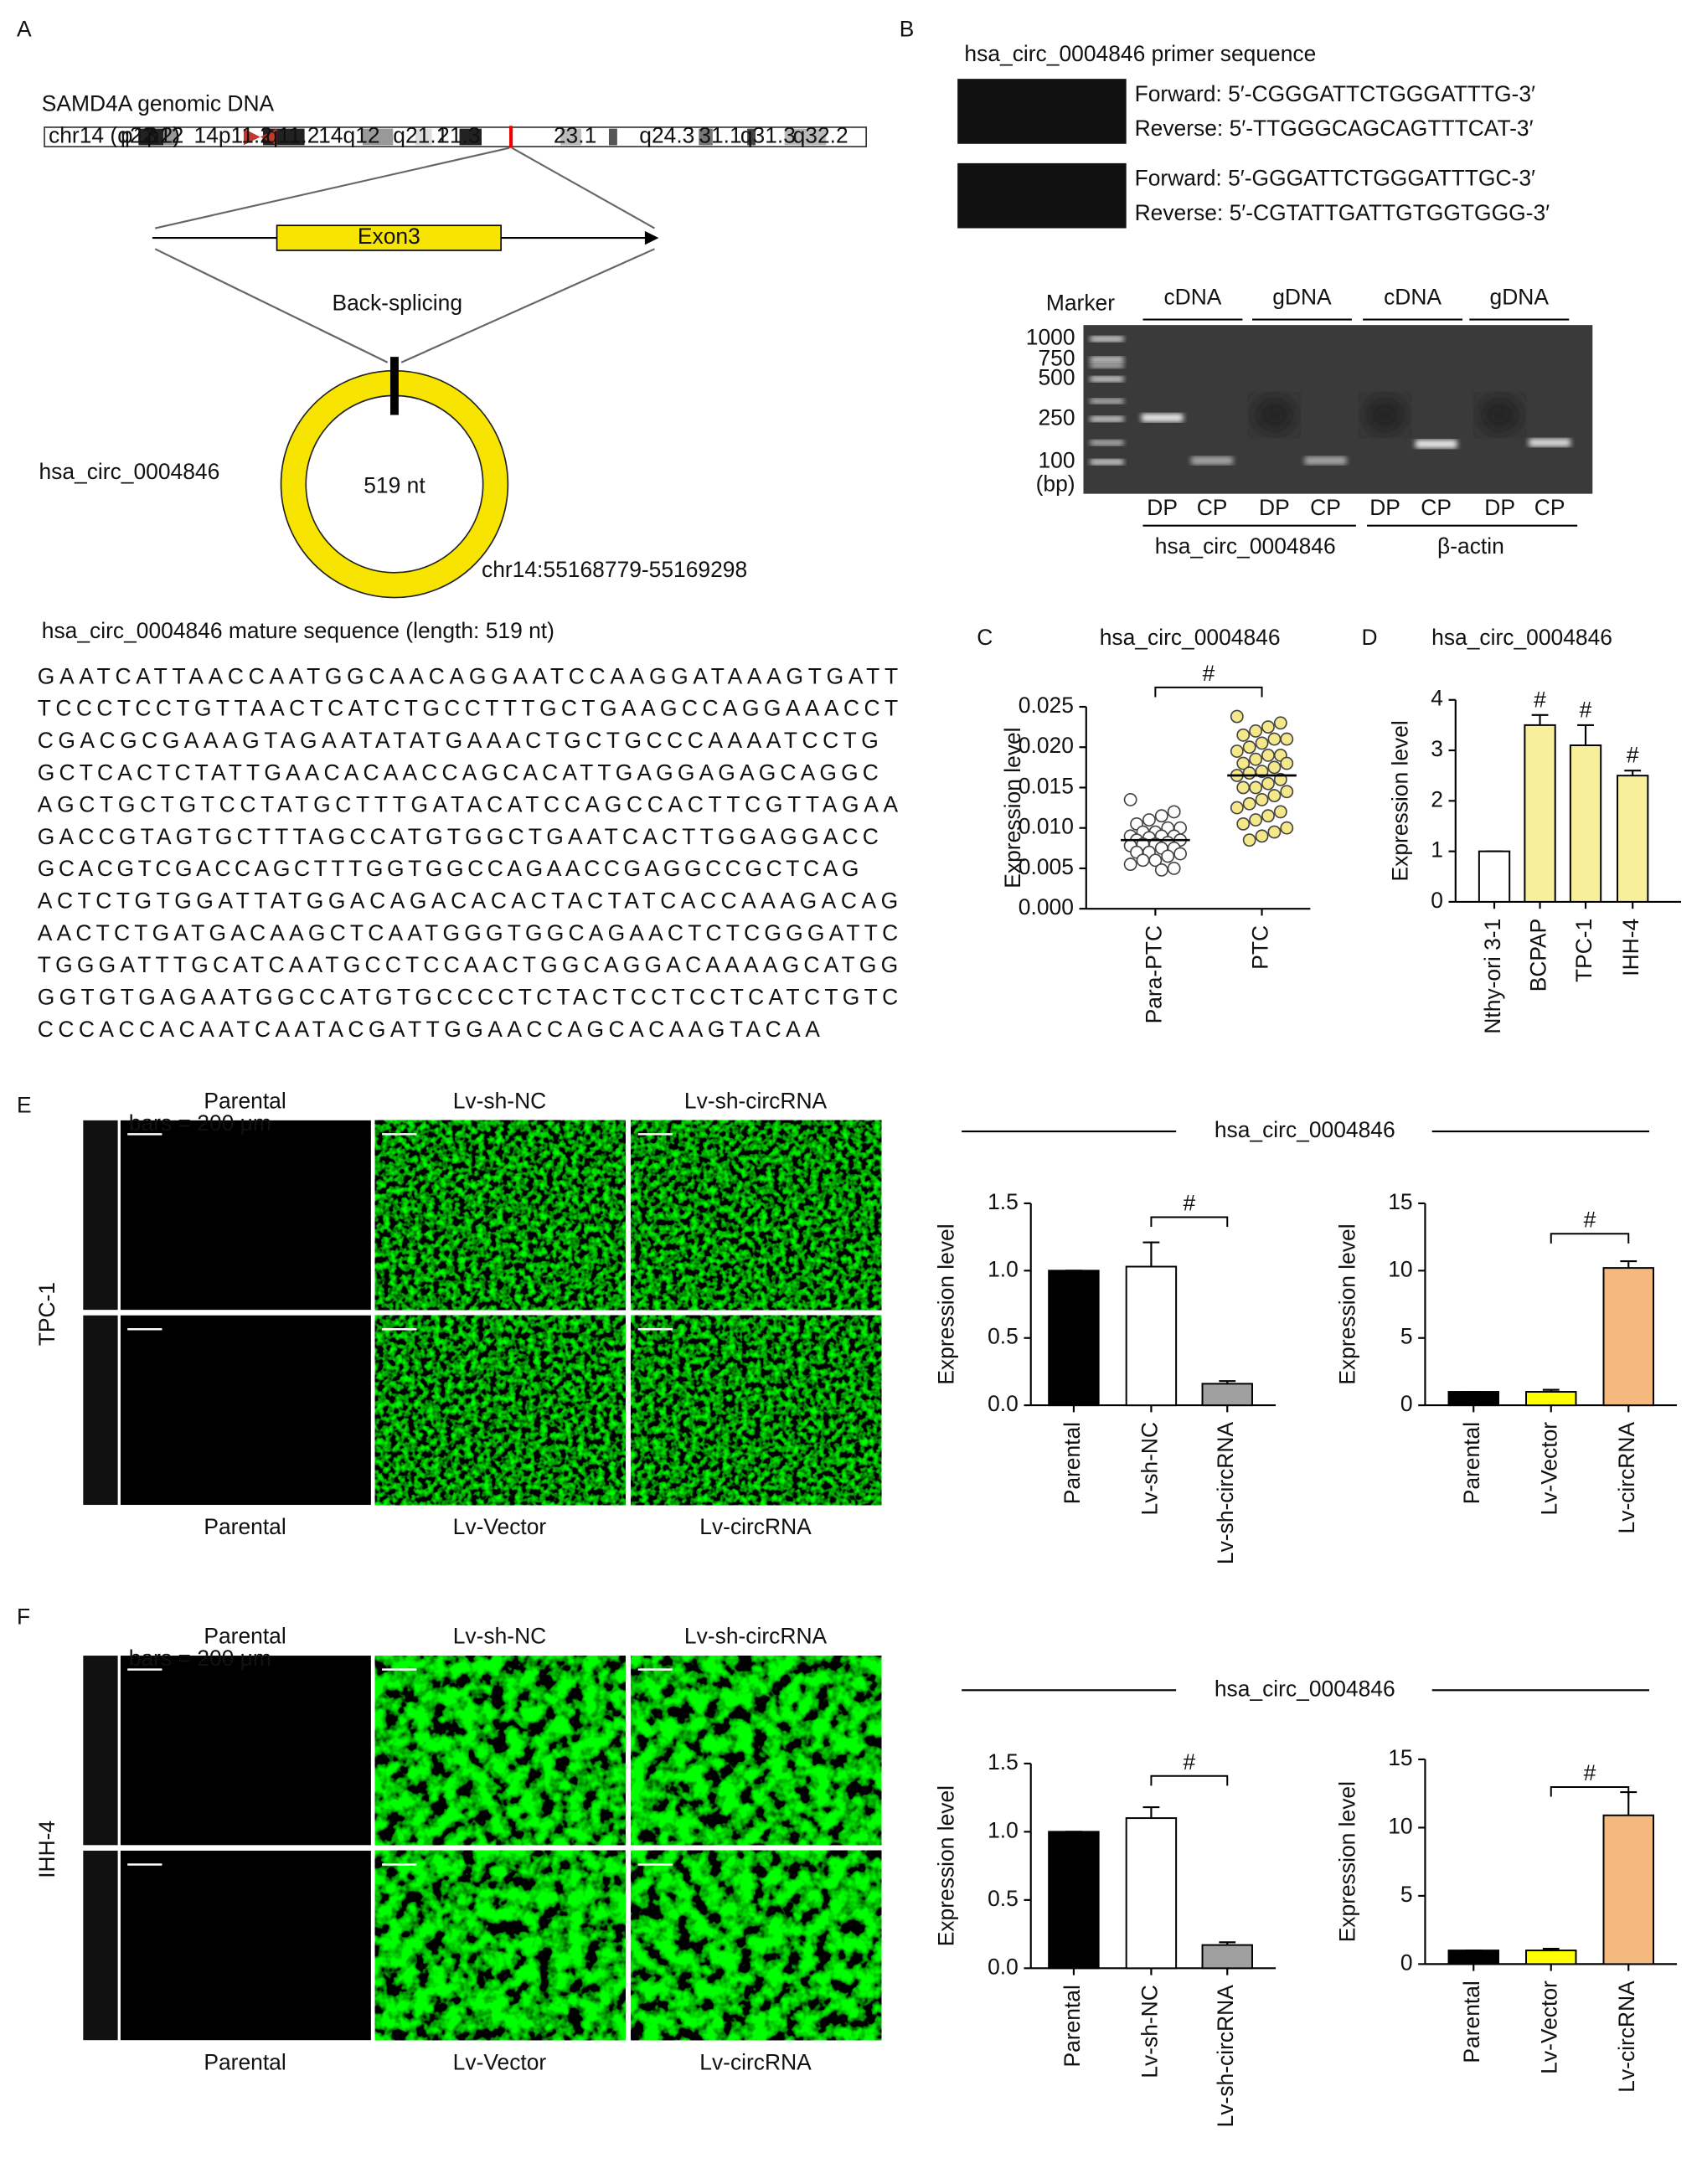 The height and width of the screenshot is (2184, 1702). Describe the element at coordinates (115, 135) in the screenshot. I see `band-label: chr14 (q22.2)` at that location.